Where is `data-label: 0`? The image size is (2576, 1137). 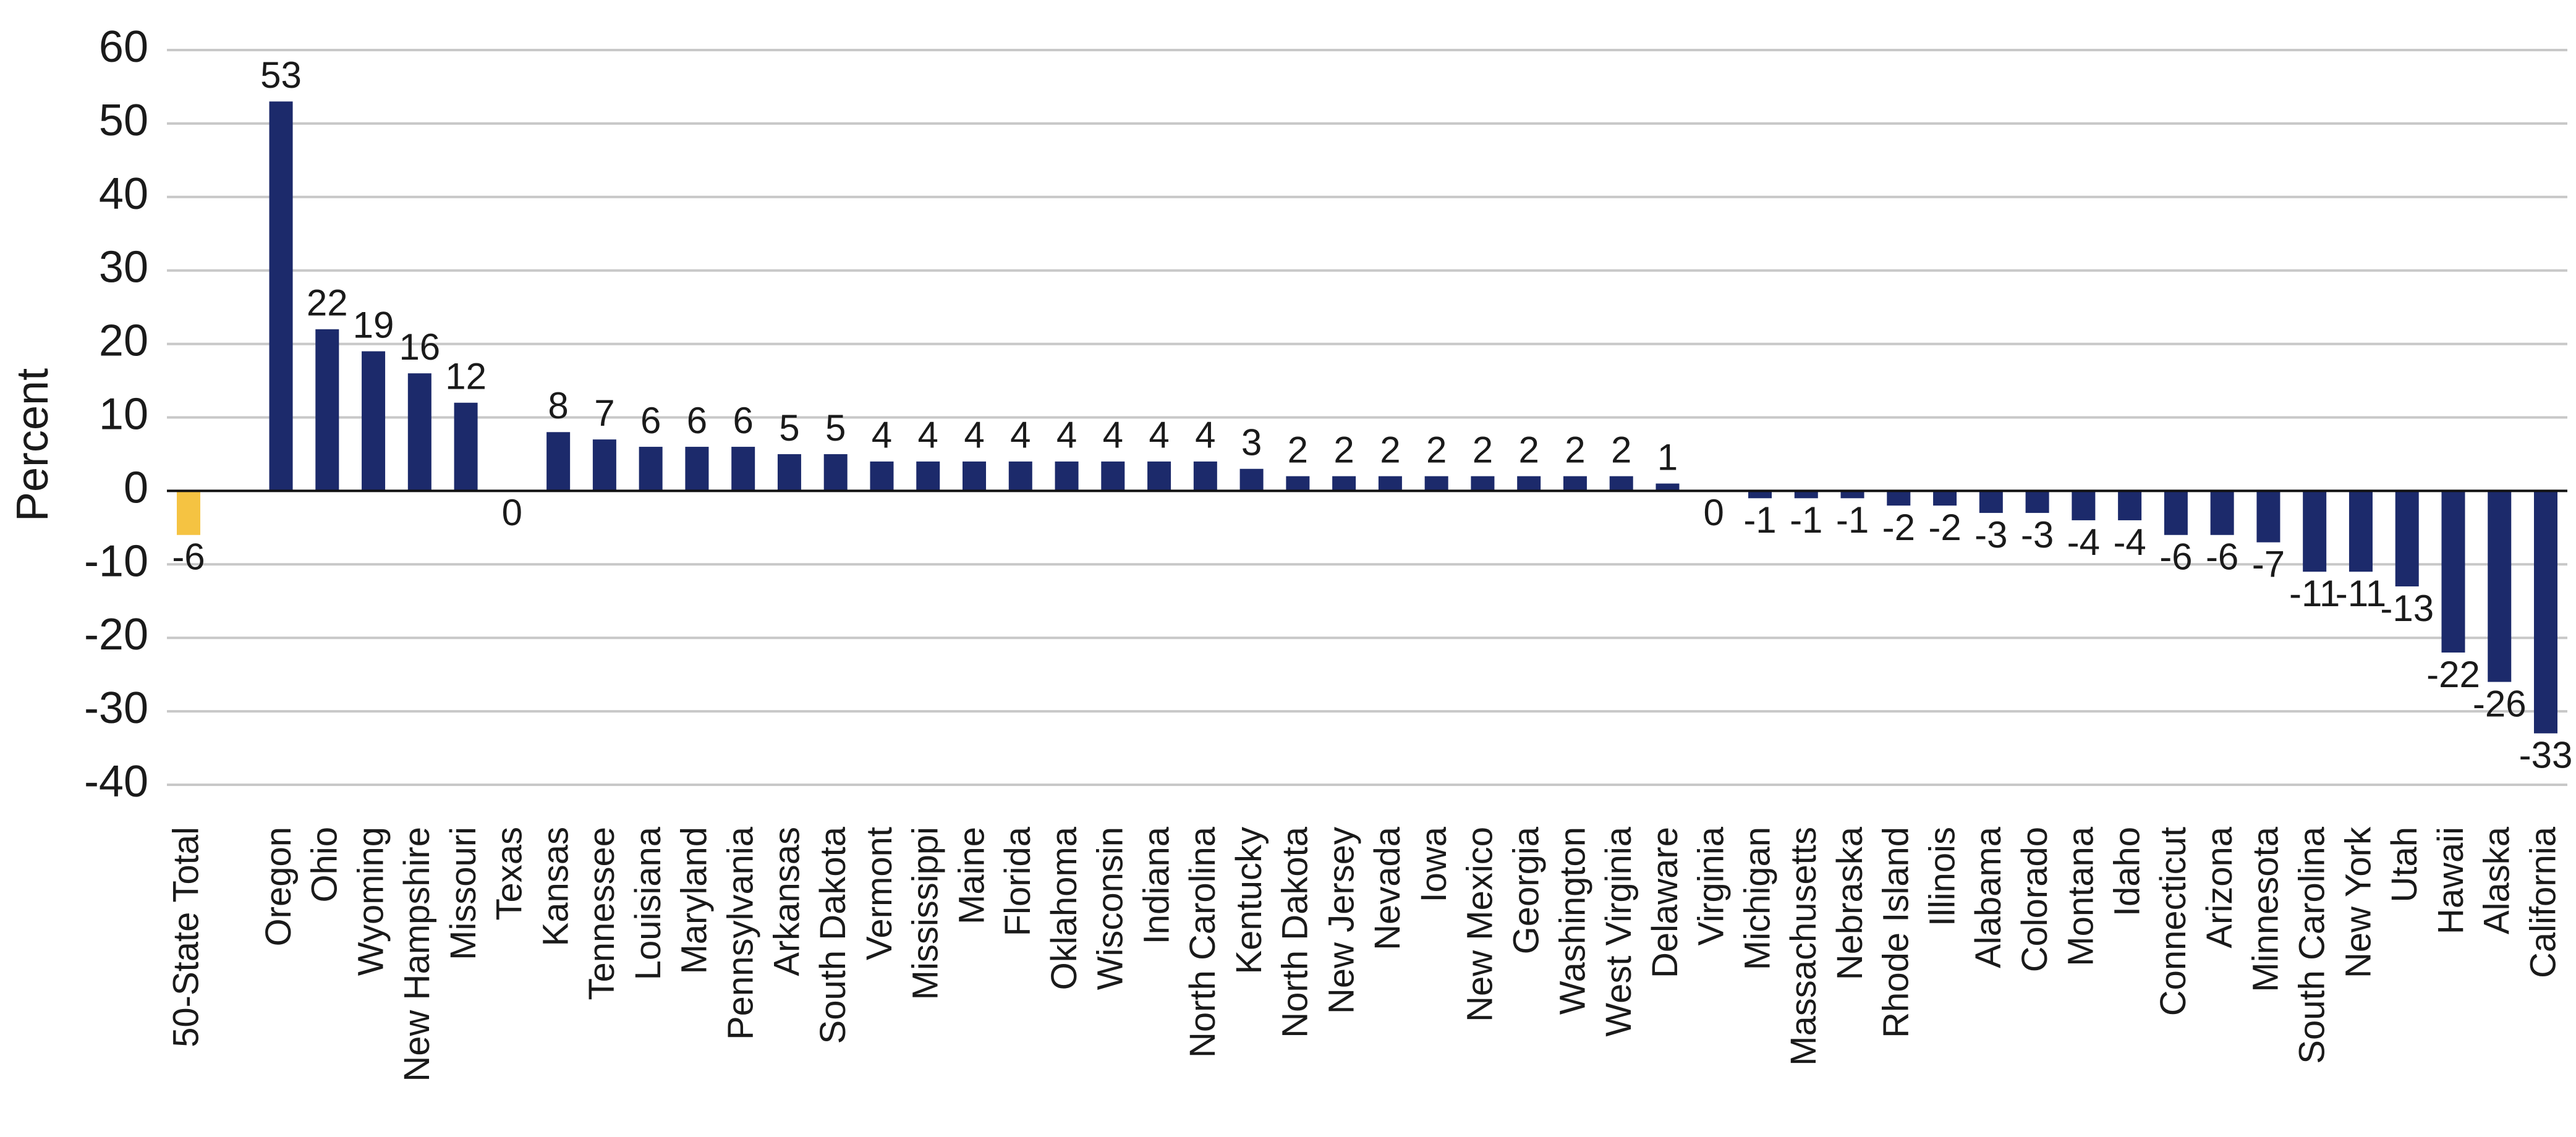 data-label: 0 is located at coordinates (1714, 512).